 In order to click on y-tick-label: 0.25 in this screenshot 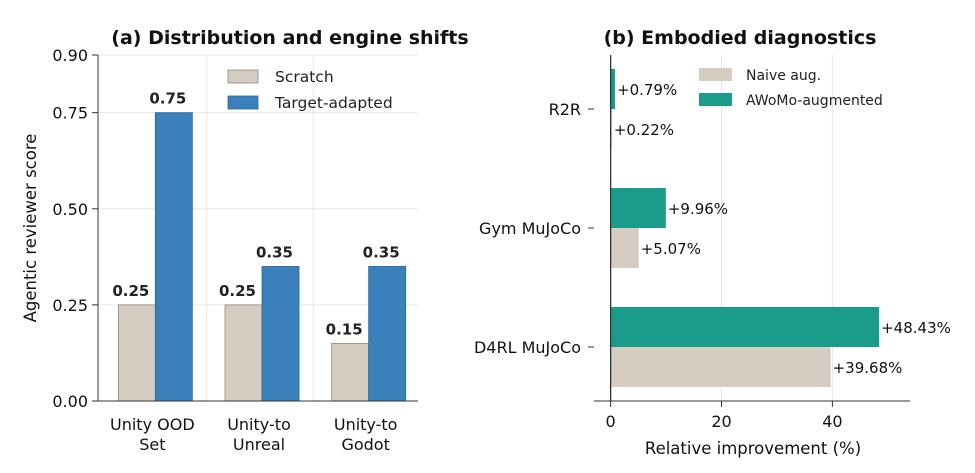, I will do `click(70, 305)`.